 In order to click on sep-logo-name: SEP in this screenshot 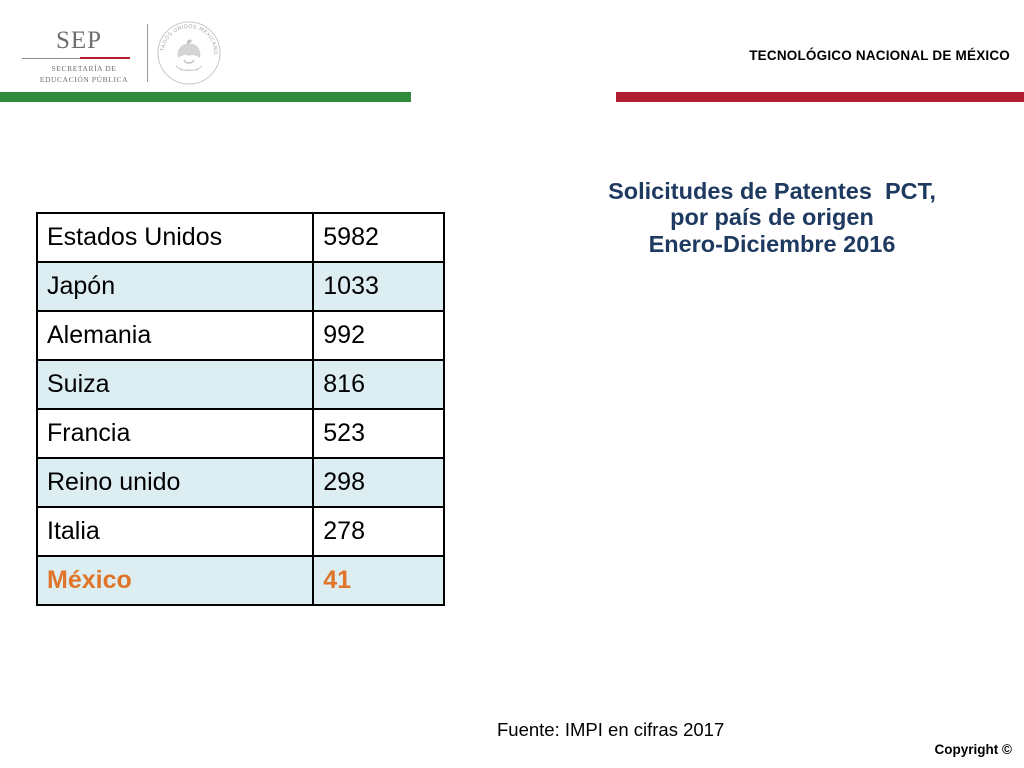, I will do `click(79, 40)`.